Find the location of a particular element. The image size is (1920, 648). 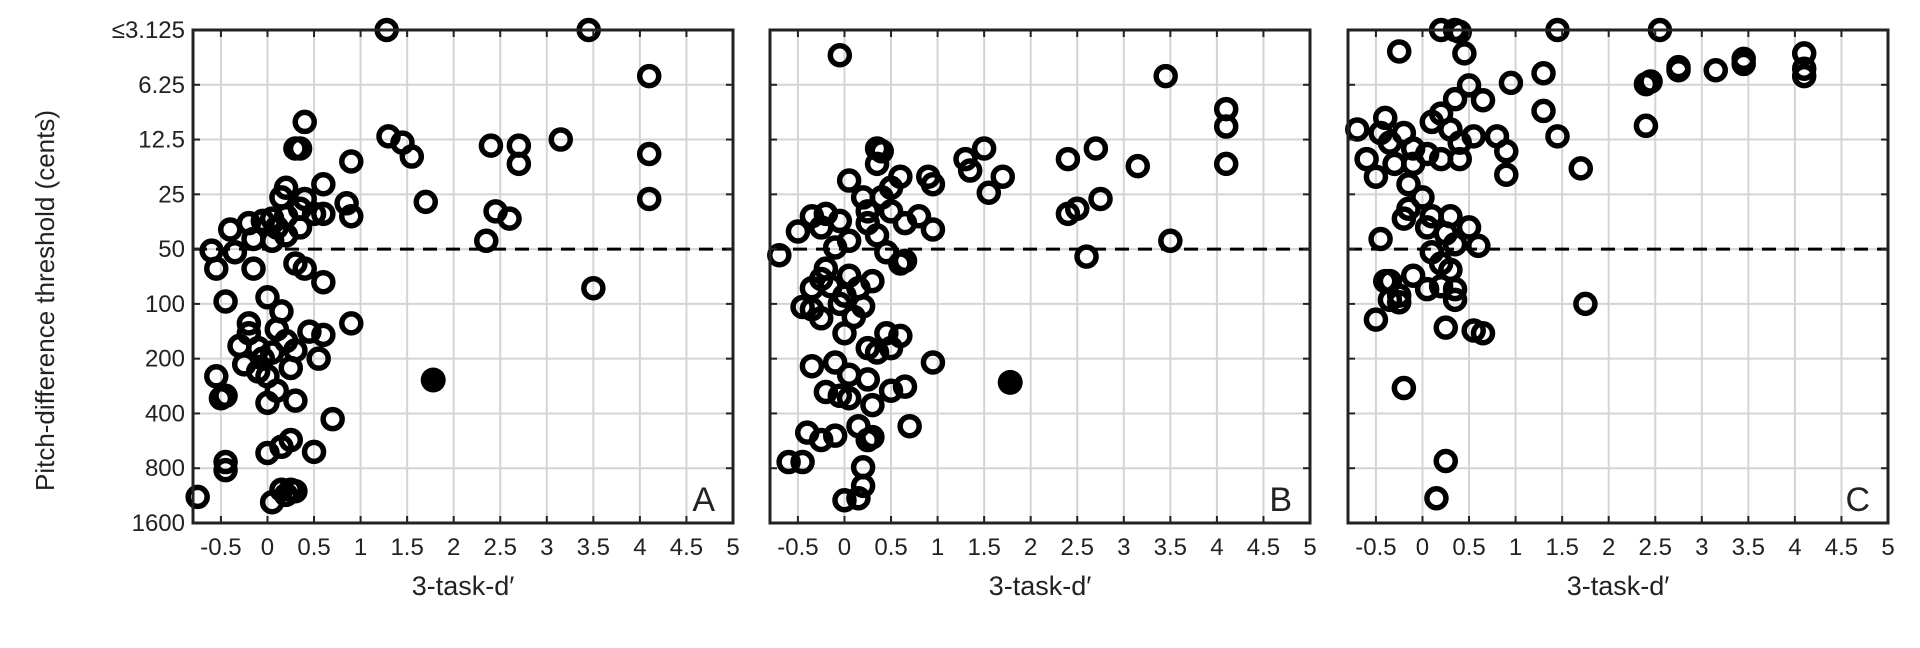

y-tick-label: 800 is located at coordinates (165, 468).